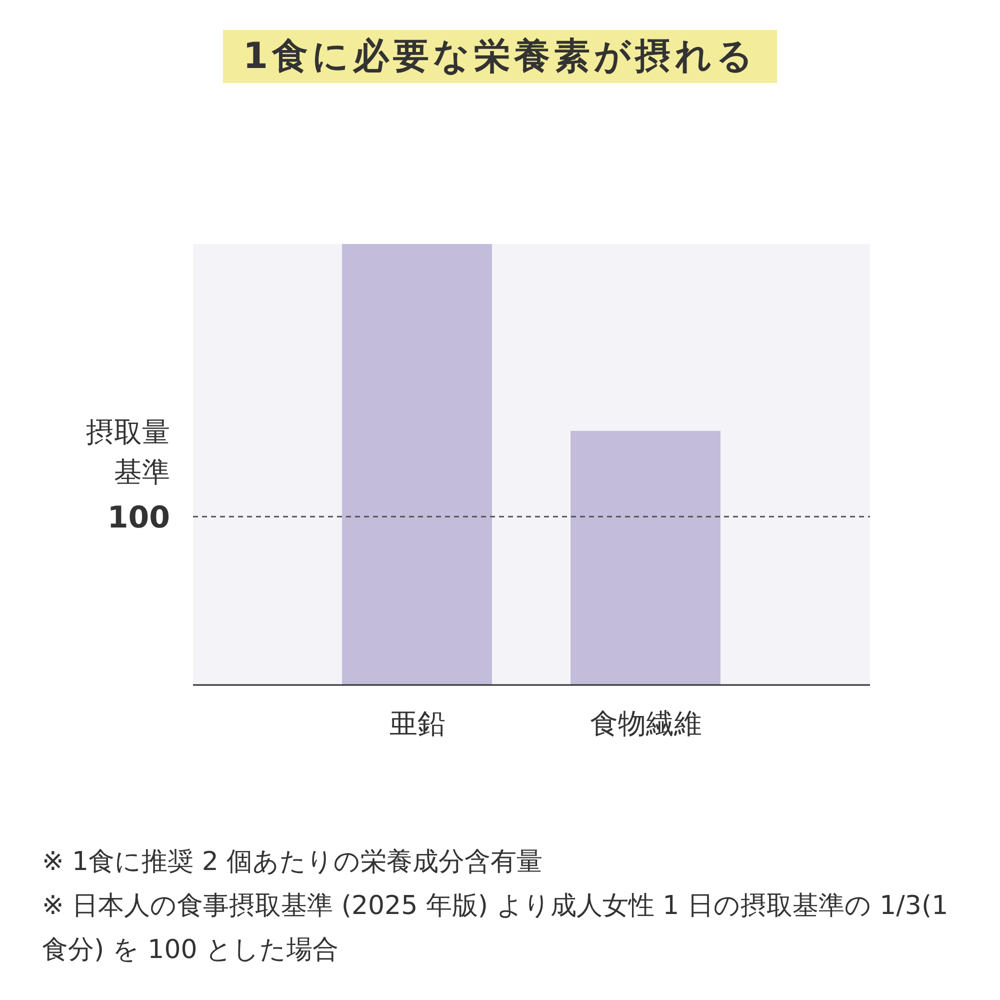 The image size is (1000, 1000). I want to click on x-tick-label: 亜鉛, so click(417, 723).